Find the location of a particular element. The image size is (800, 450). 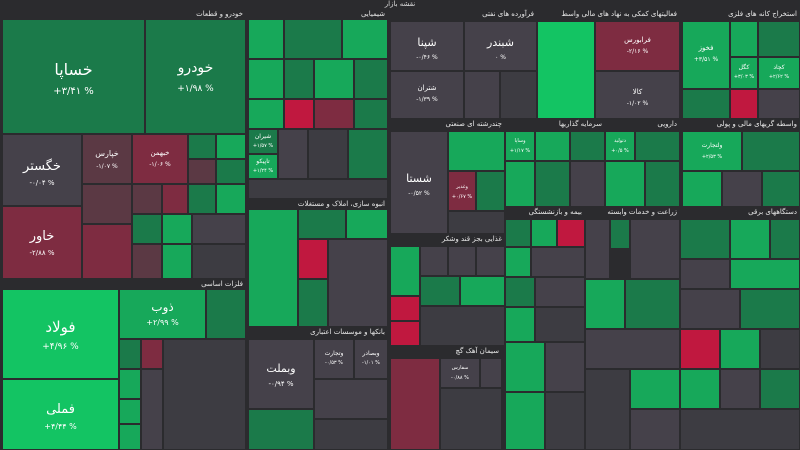

tile-zob: ذوب +۲/۹۹ % is located at coordinates (162, 314).